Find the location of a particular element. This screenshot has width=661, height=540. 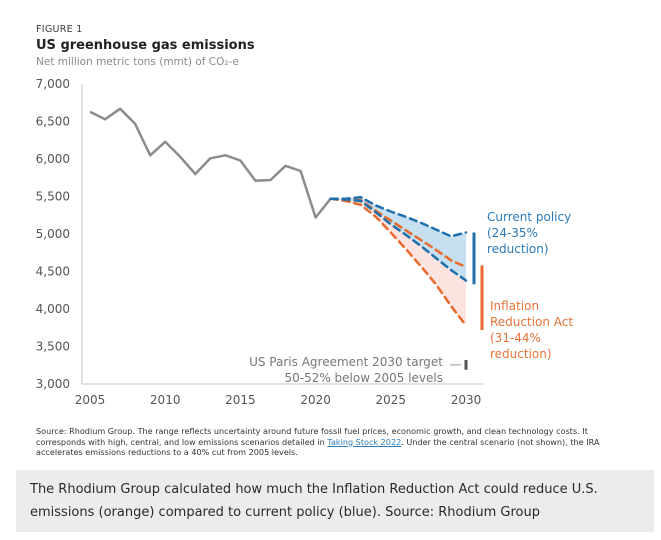

current-policy-label: reduction) is located at coordinates (518, 249).